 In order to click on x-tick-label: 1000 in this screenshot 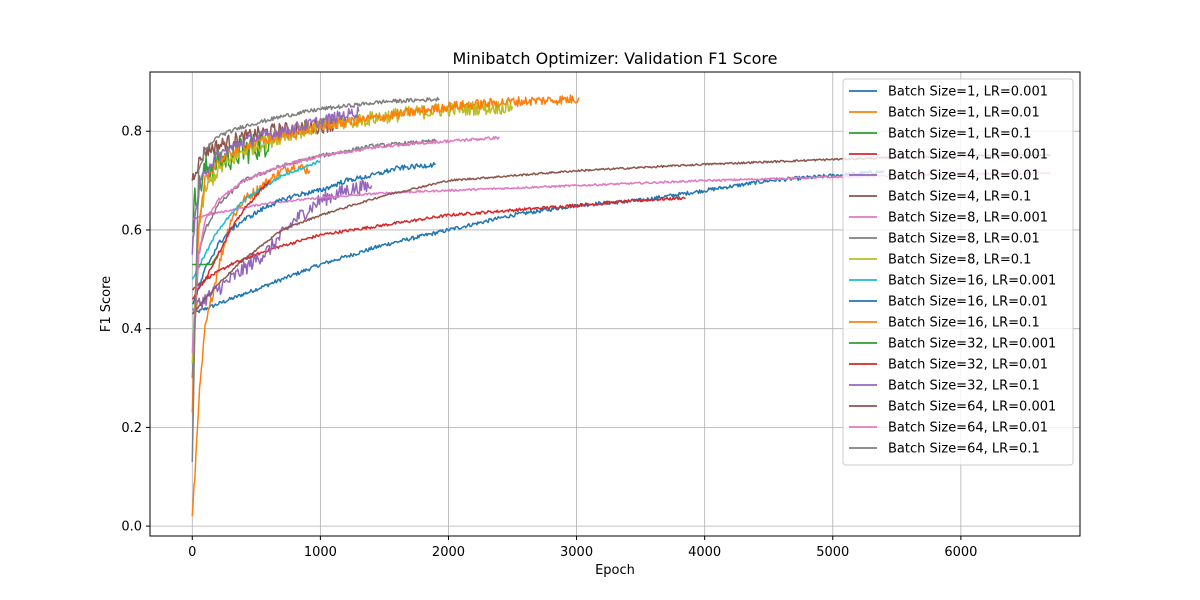, I will do `click(320, 552)`.